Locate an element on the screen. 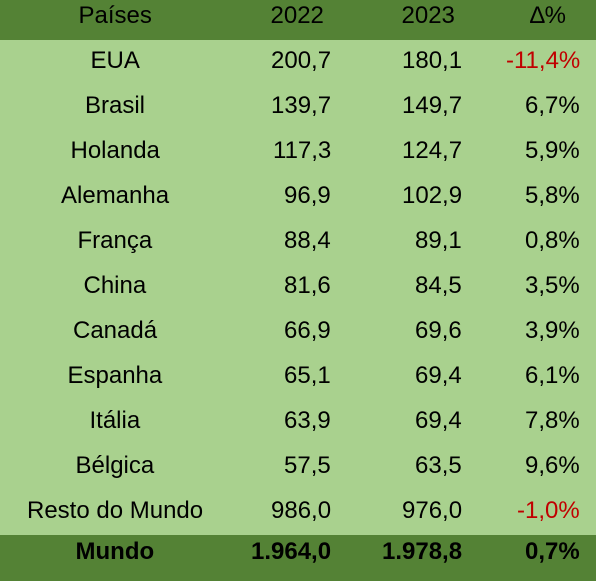  footer-band is located at coordinates (298, 558).